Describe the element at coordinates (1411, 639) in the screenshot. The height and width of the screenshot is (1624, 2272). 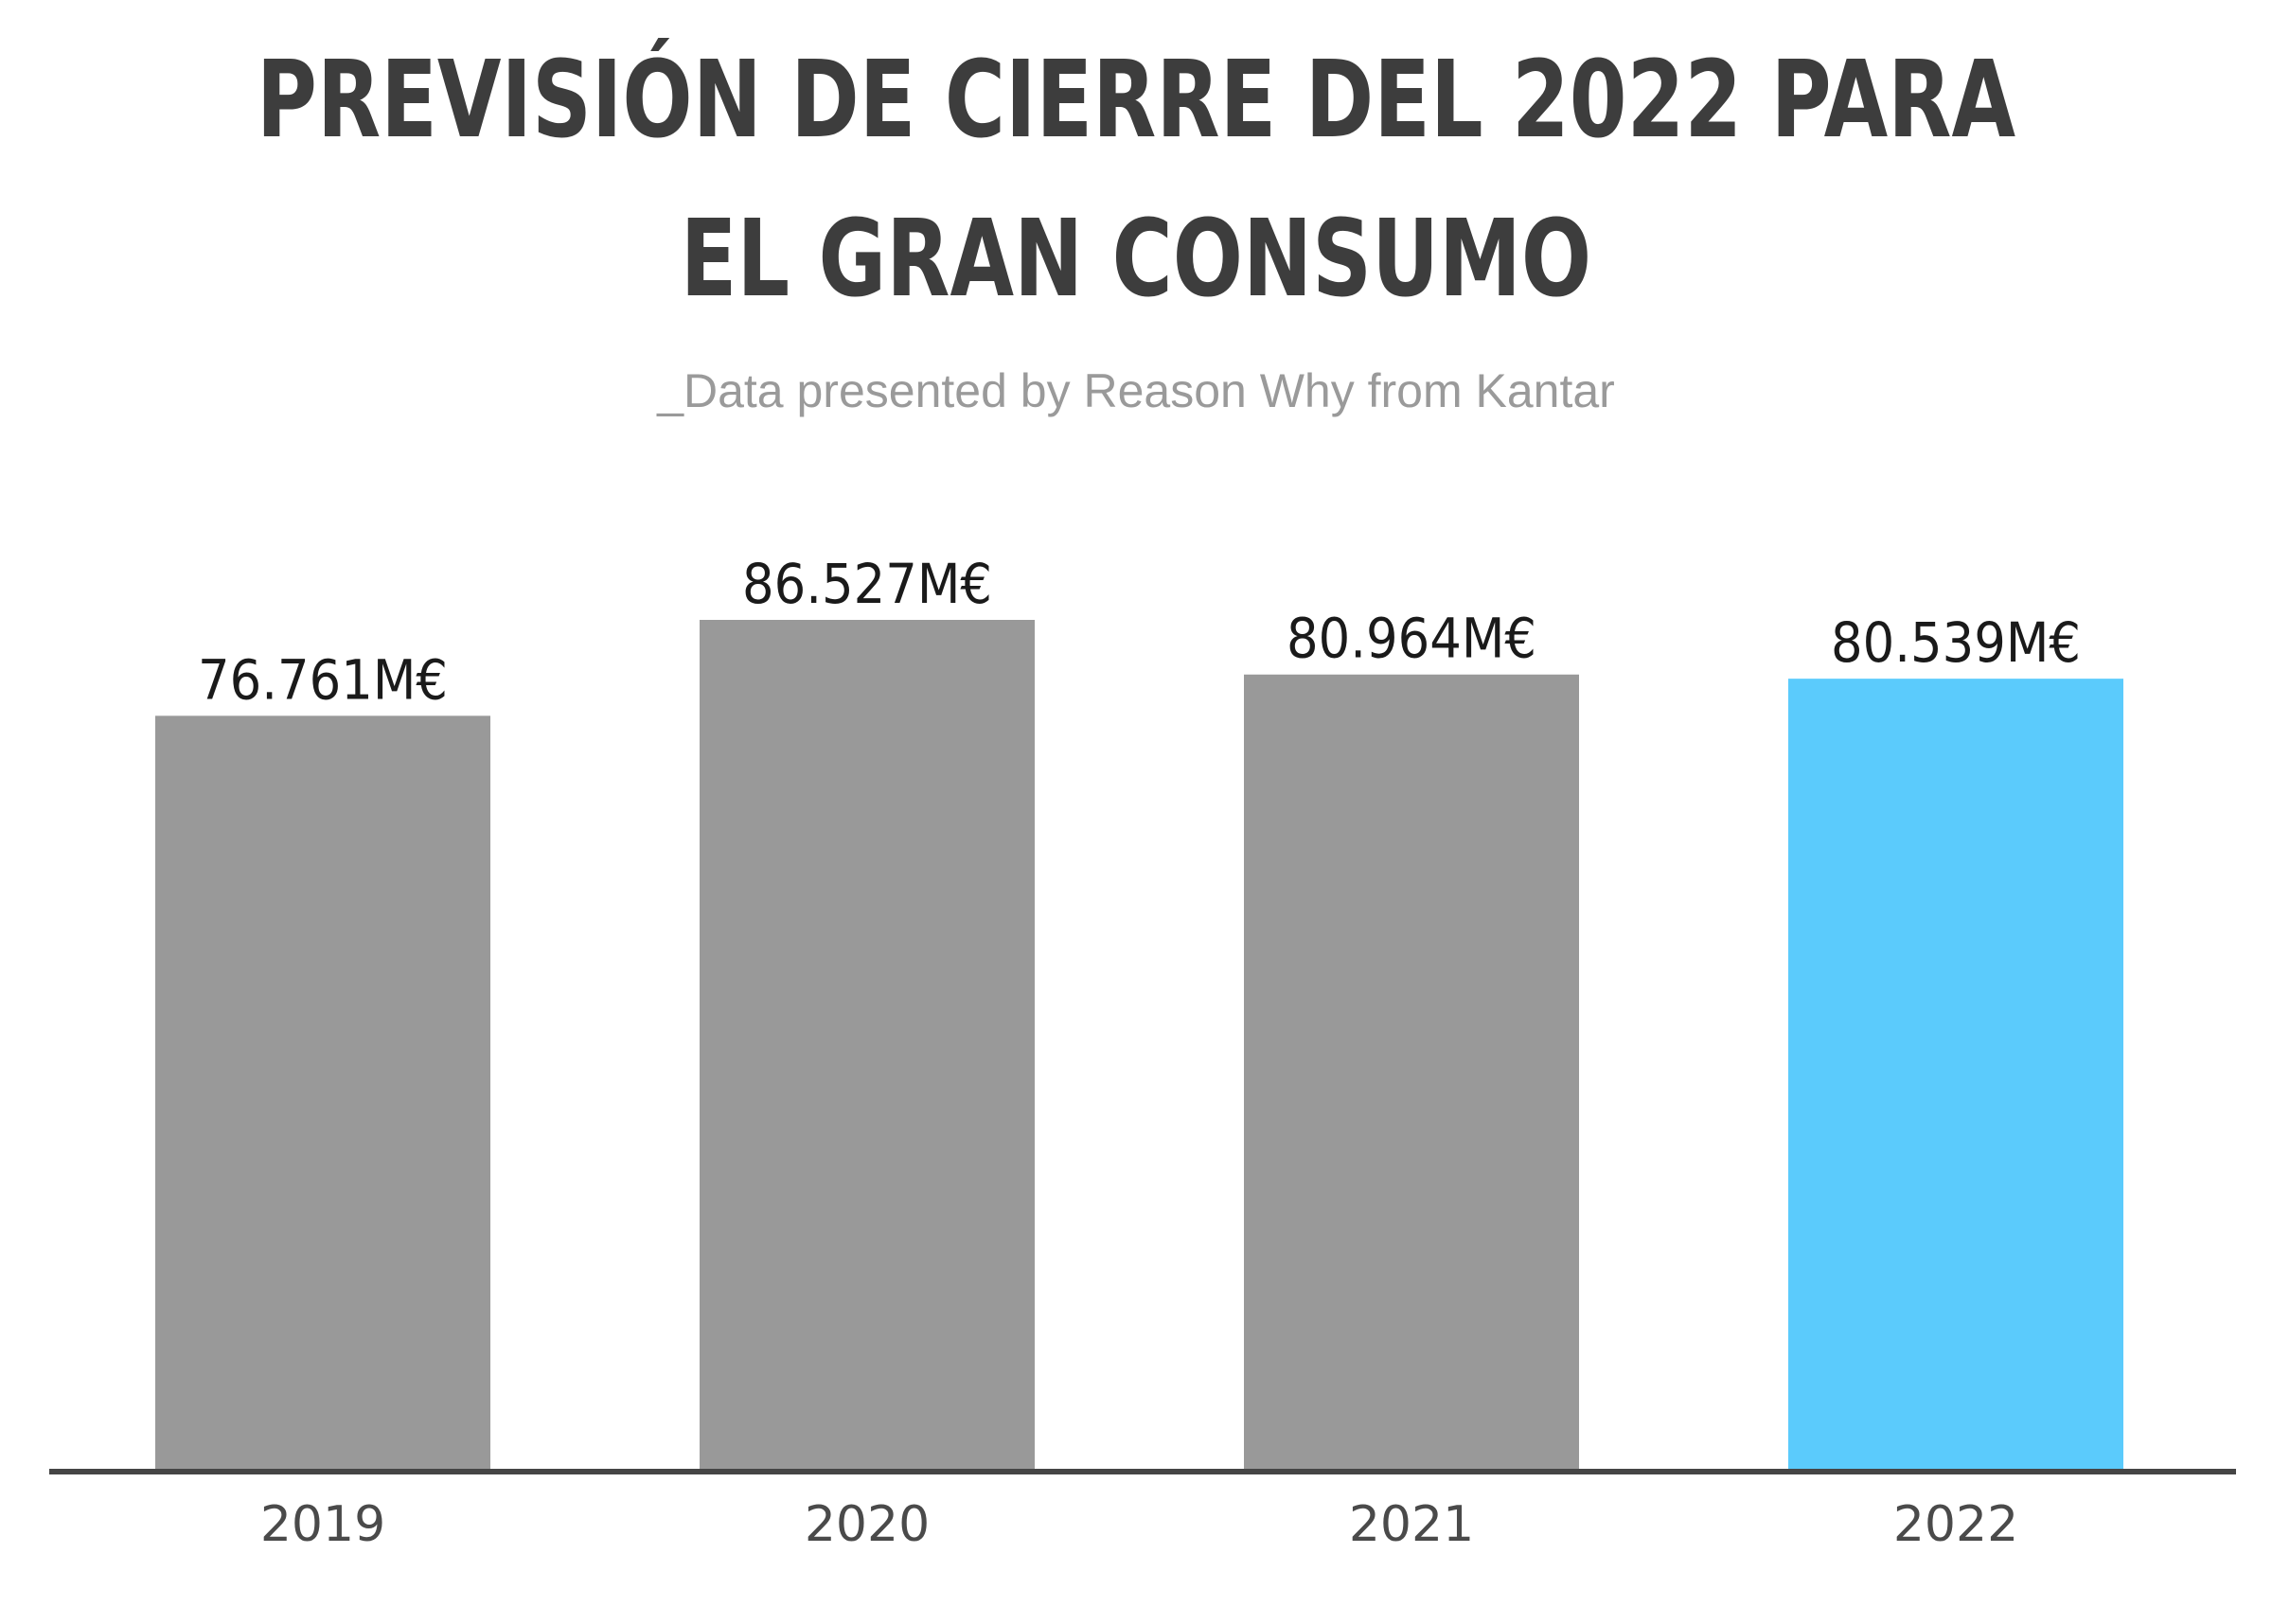
I see `value-label-2021: 80.964M€` at that location.